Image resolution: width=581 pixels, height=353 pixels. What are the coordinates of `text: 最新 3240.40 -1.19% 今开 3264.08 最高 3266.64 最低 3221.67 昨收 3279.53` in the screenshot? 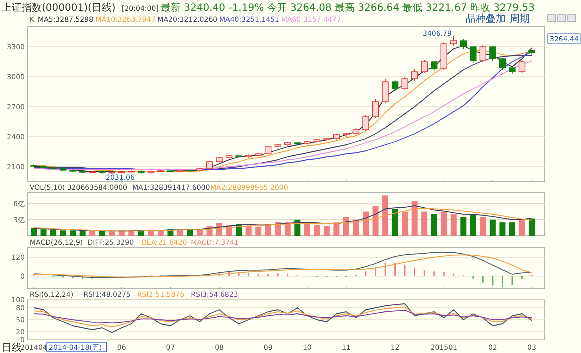 It's located at (348, 8).